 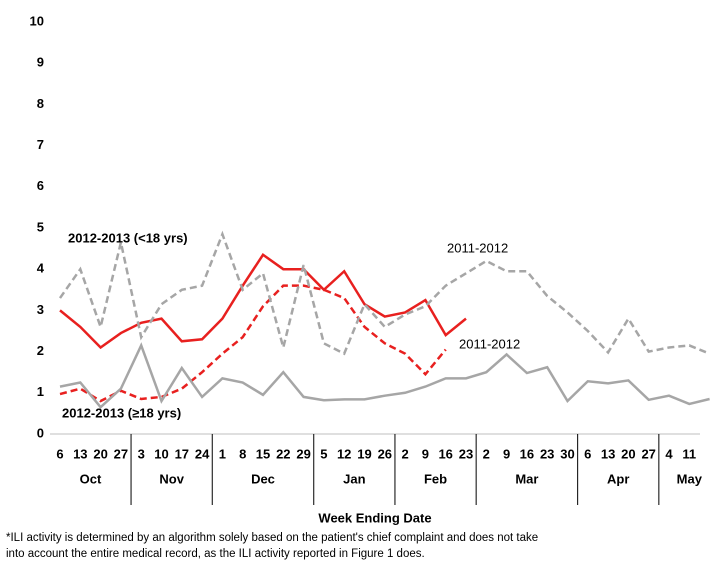 What do you see at coordinates (40, 144) in the screenshot?
I see `y-tick-label: 7` at bounding box center [40, 144].